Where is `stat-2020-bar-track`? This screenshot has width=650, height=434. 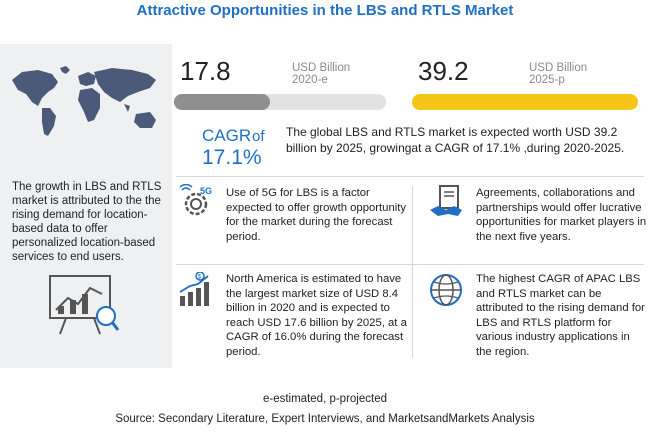 stat-2020-bar-track is located at coordinates (280, 102).